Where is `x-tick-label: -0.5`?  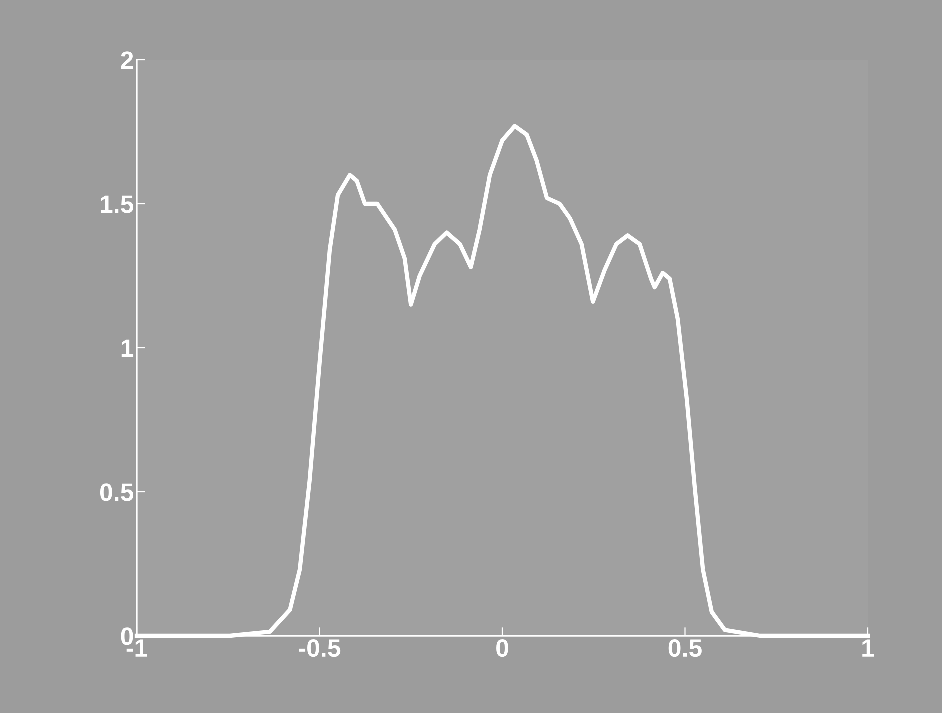 x-tick-label: -0.5 is located at coordinates (320, 648).